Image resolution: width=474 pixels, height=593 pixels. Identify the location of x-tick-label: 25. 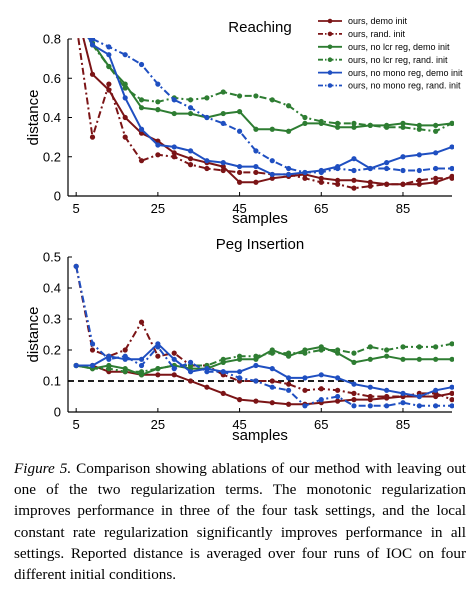
(158, 424).